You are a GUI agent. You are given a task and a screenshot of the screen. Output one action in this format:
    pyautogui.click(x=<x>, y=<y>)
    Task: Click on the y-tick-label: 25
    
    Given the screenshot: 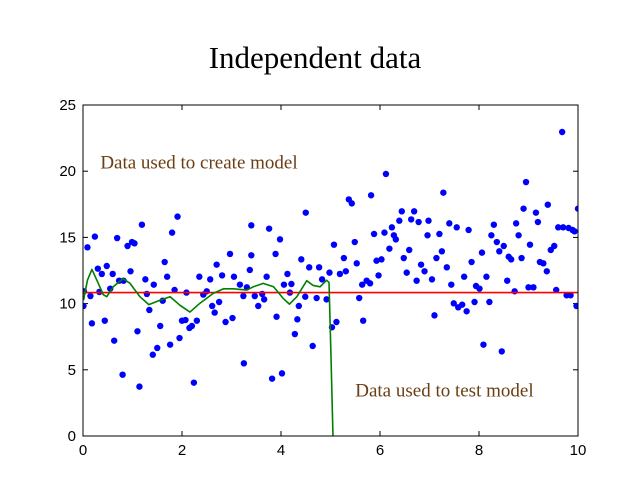 What is the action you would take?
    pyautogui.click(x=67, y=105)
    